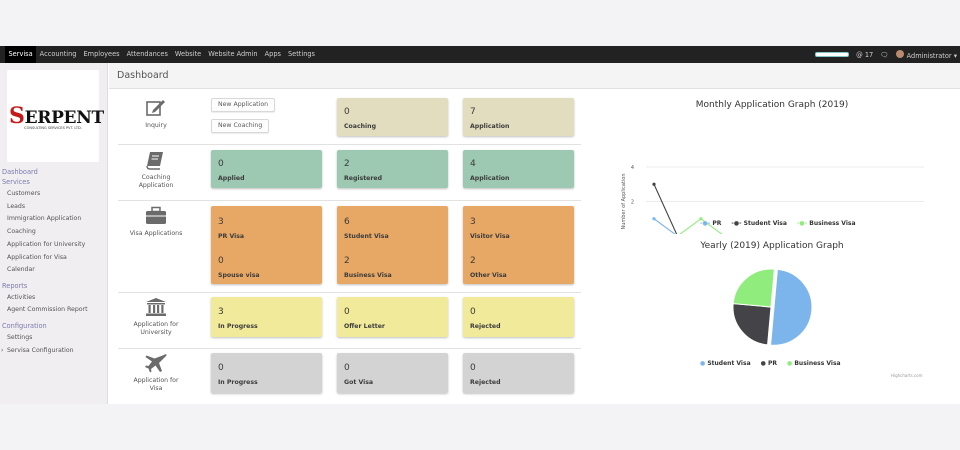 Image resolution: width=960 pixels, height=450 pixels. Describe the element at coordinates (221, 261) in the screenshot. I see `tile-count-secondary: 0` at that location.